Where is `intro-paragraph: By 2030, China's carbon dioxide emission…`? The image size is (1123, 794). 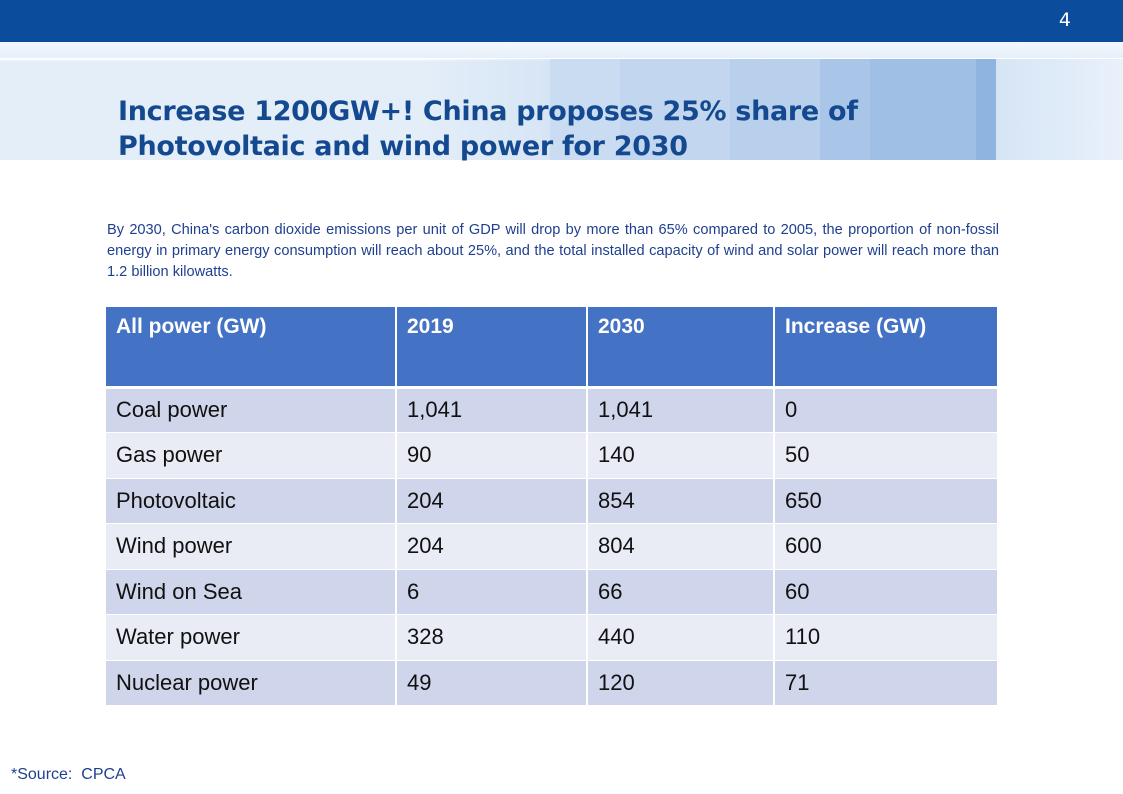 intro-paragraph: By 2030, China's carbon dioxide emission… is located at coordinates (553, 251).